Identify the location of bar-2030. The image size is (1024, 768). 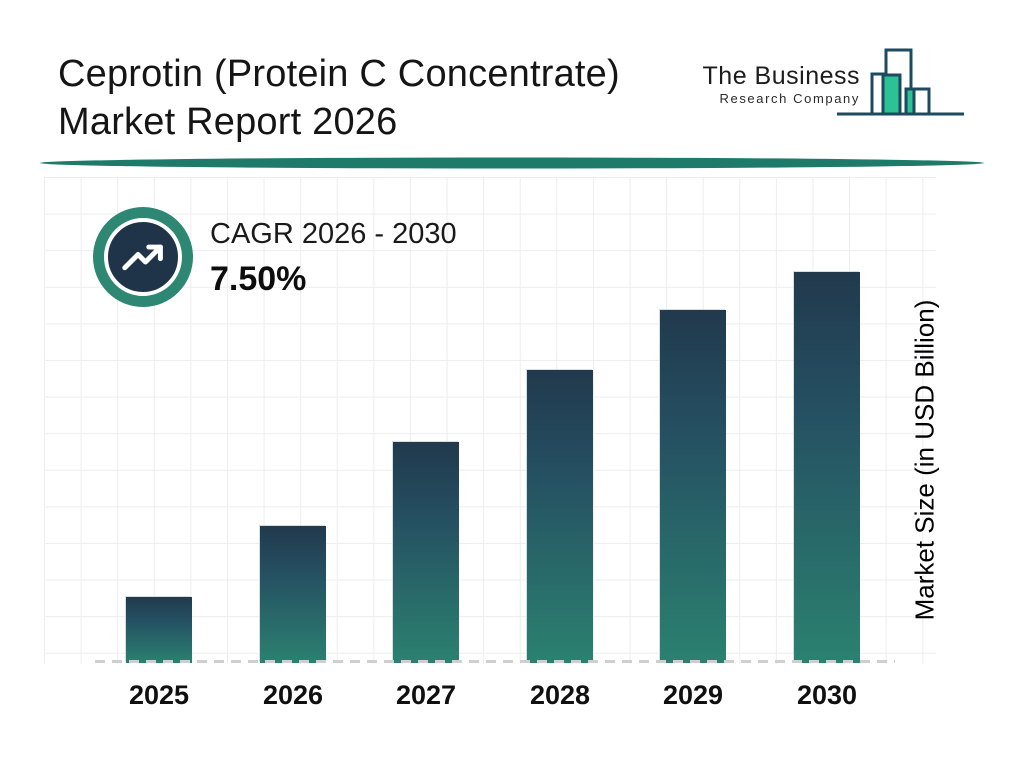
(827, 467).